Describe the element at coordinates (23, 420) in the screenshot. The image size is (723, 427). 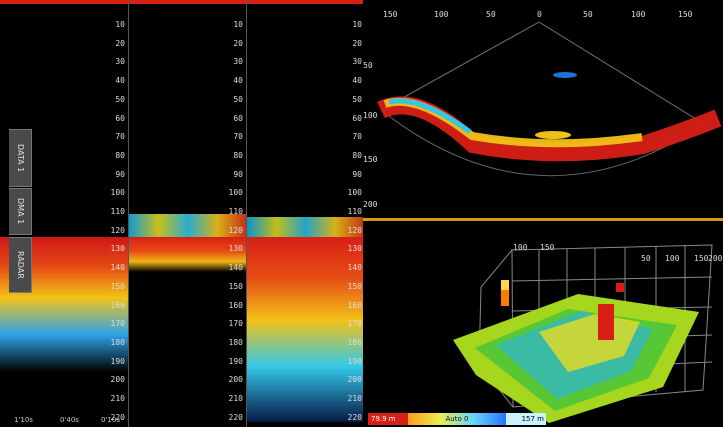
I see `time-label-1: 1'10s` at that location.